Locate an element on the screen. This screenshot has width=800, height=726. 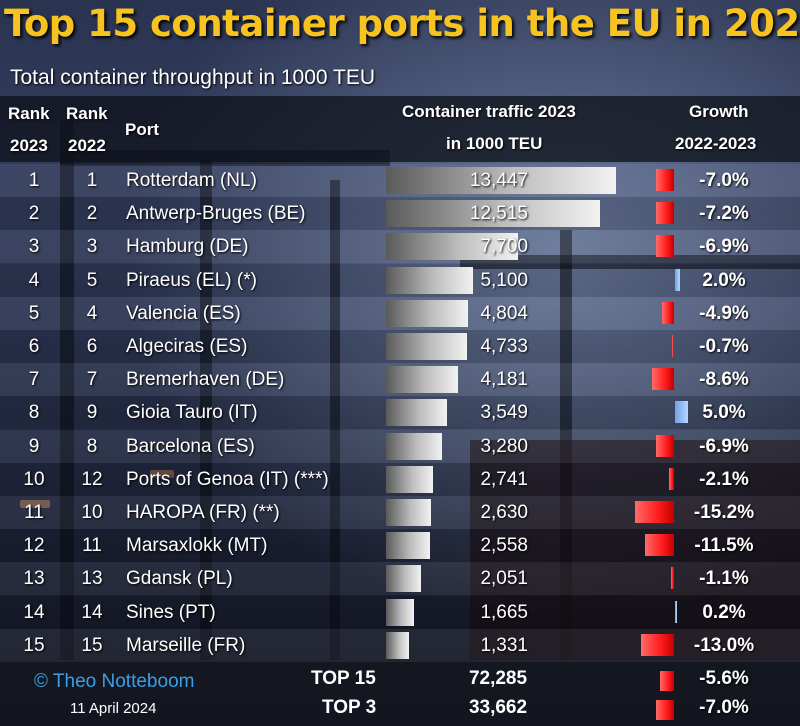
dock-light is located at coordinates (35, 504).